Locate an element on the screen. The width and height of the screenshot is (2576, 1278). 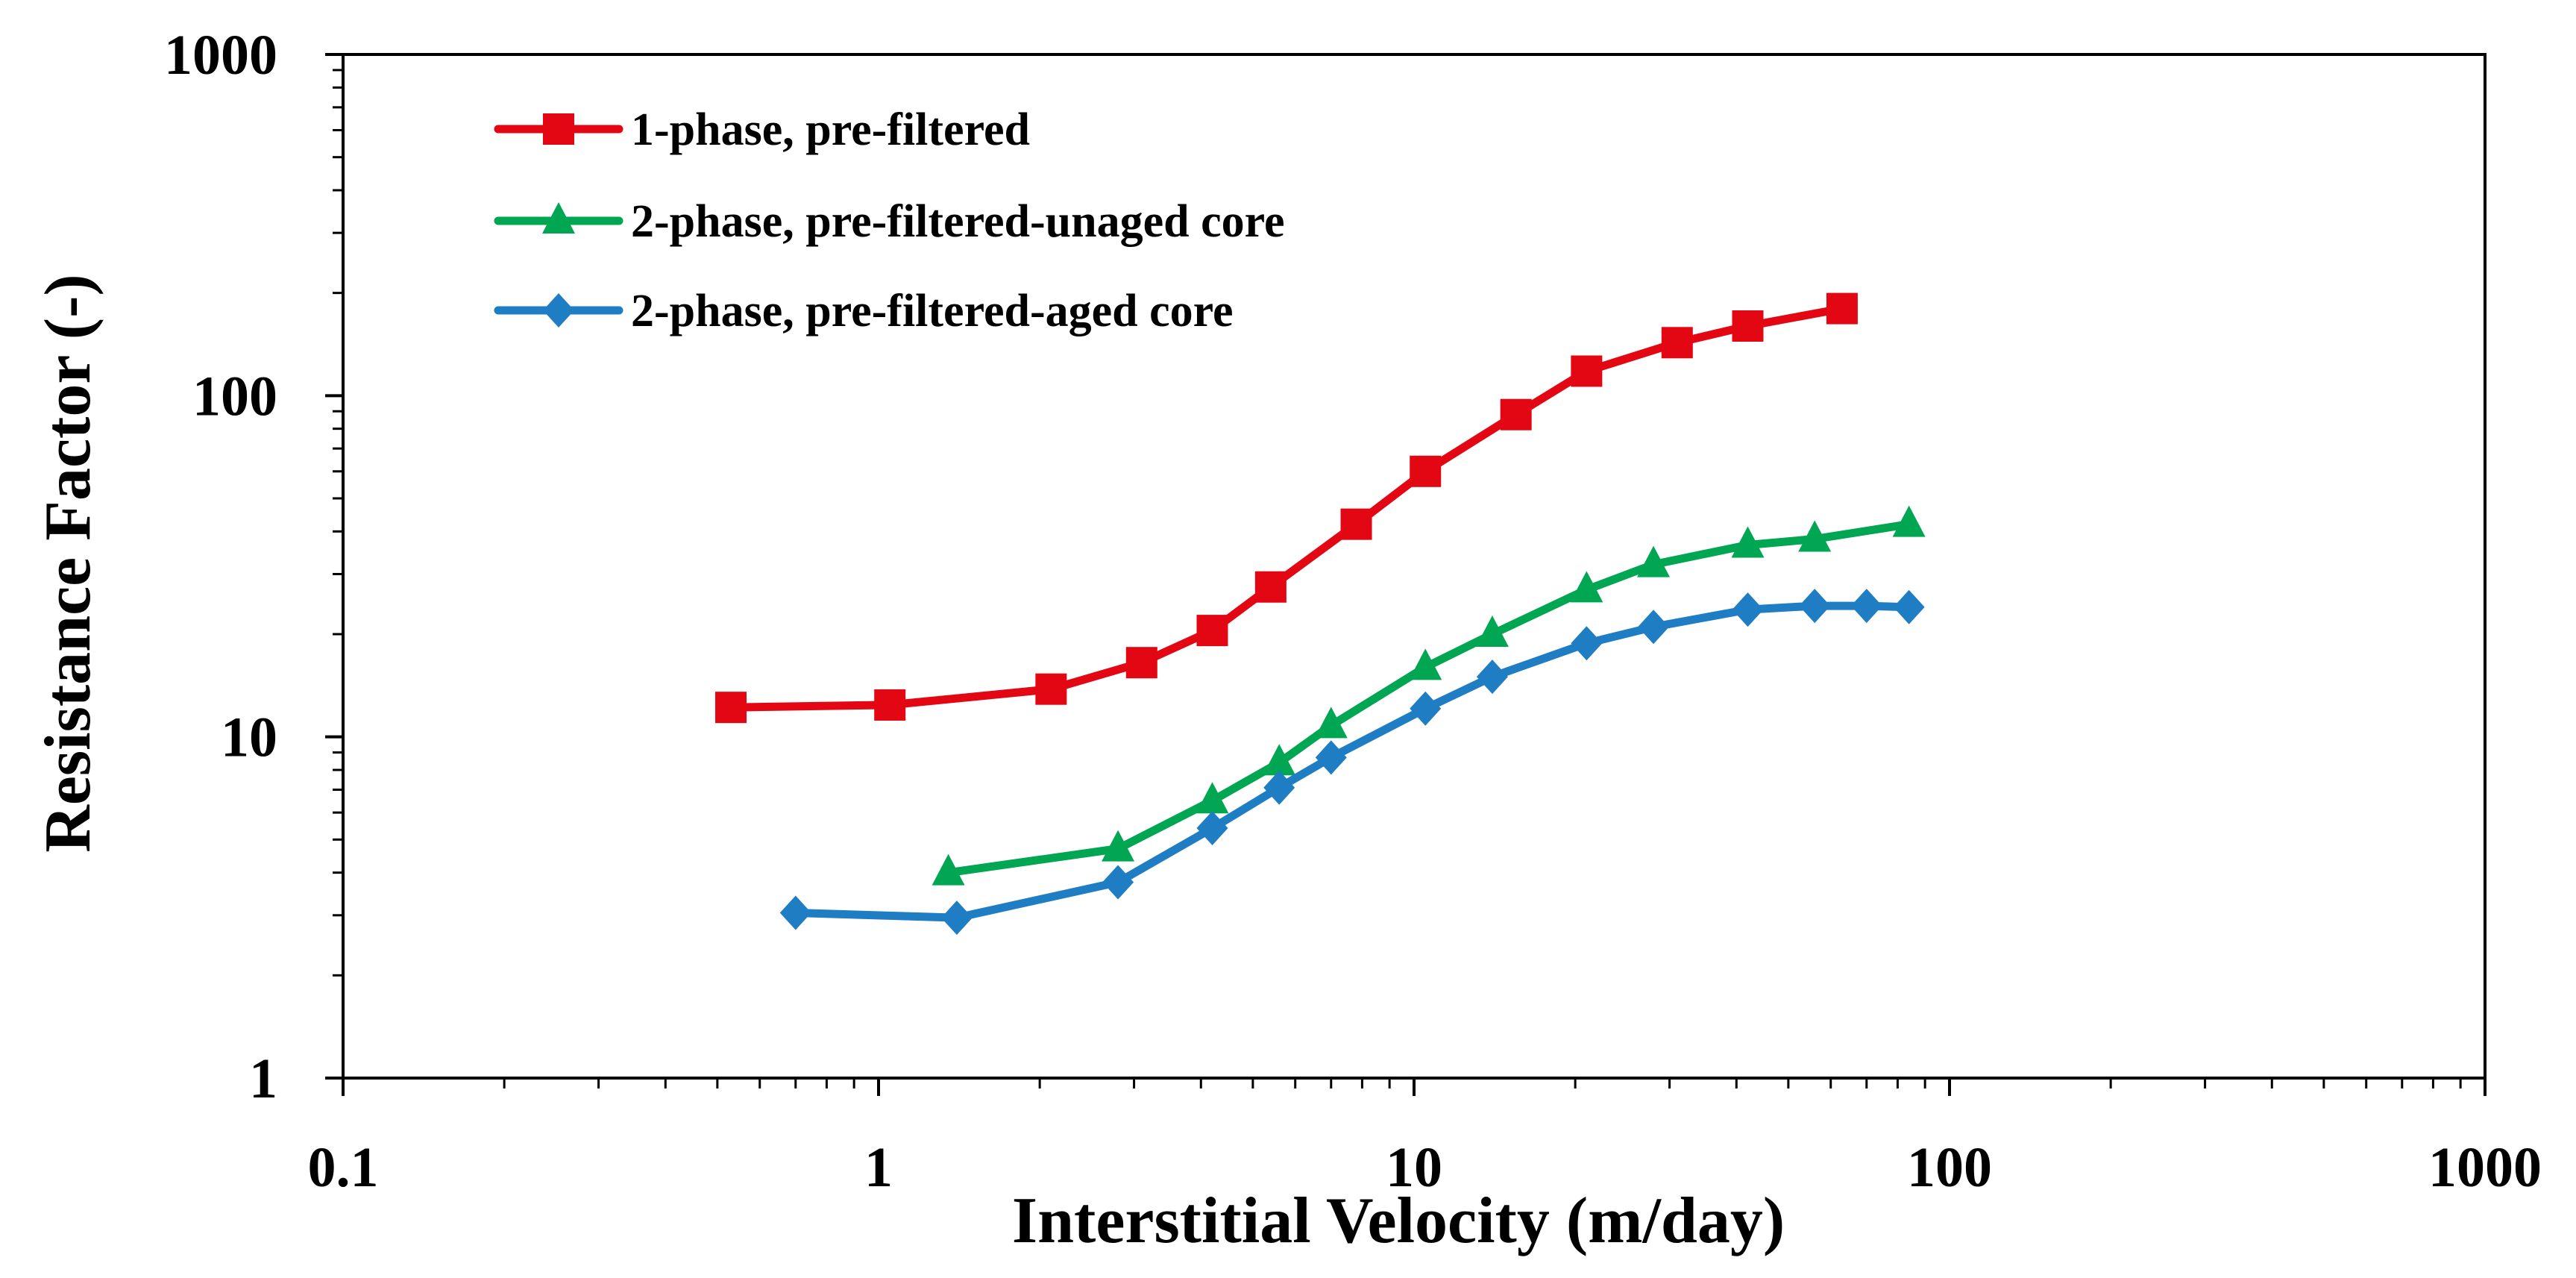
series-1-line is located at coordinates (1287, 508).